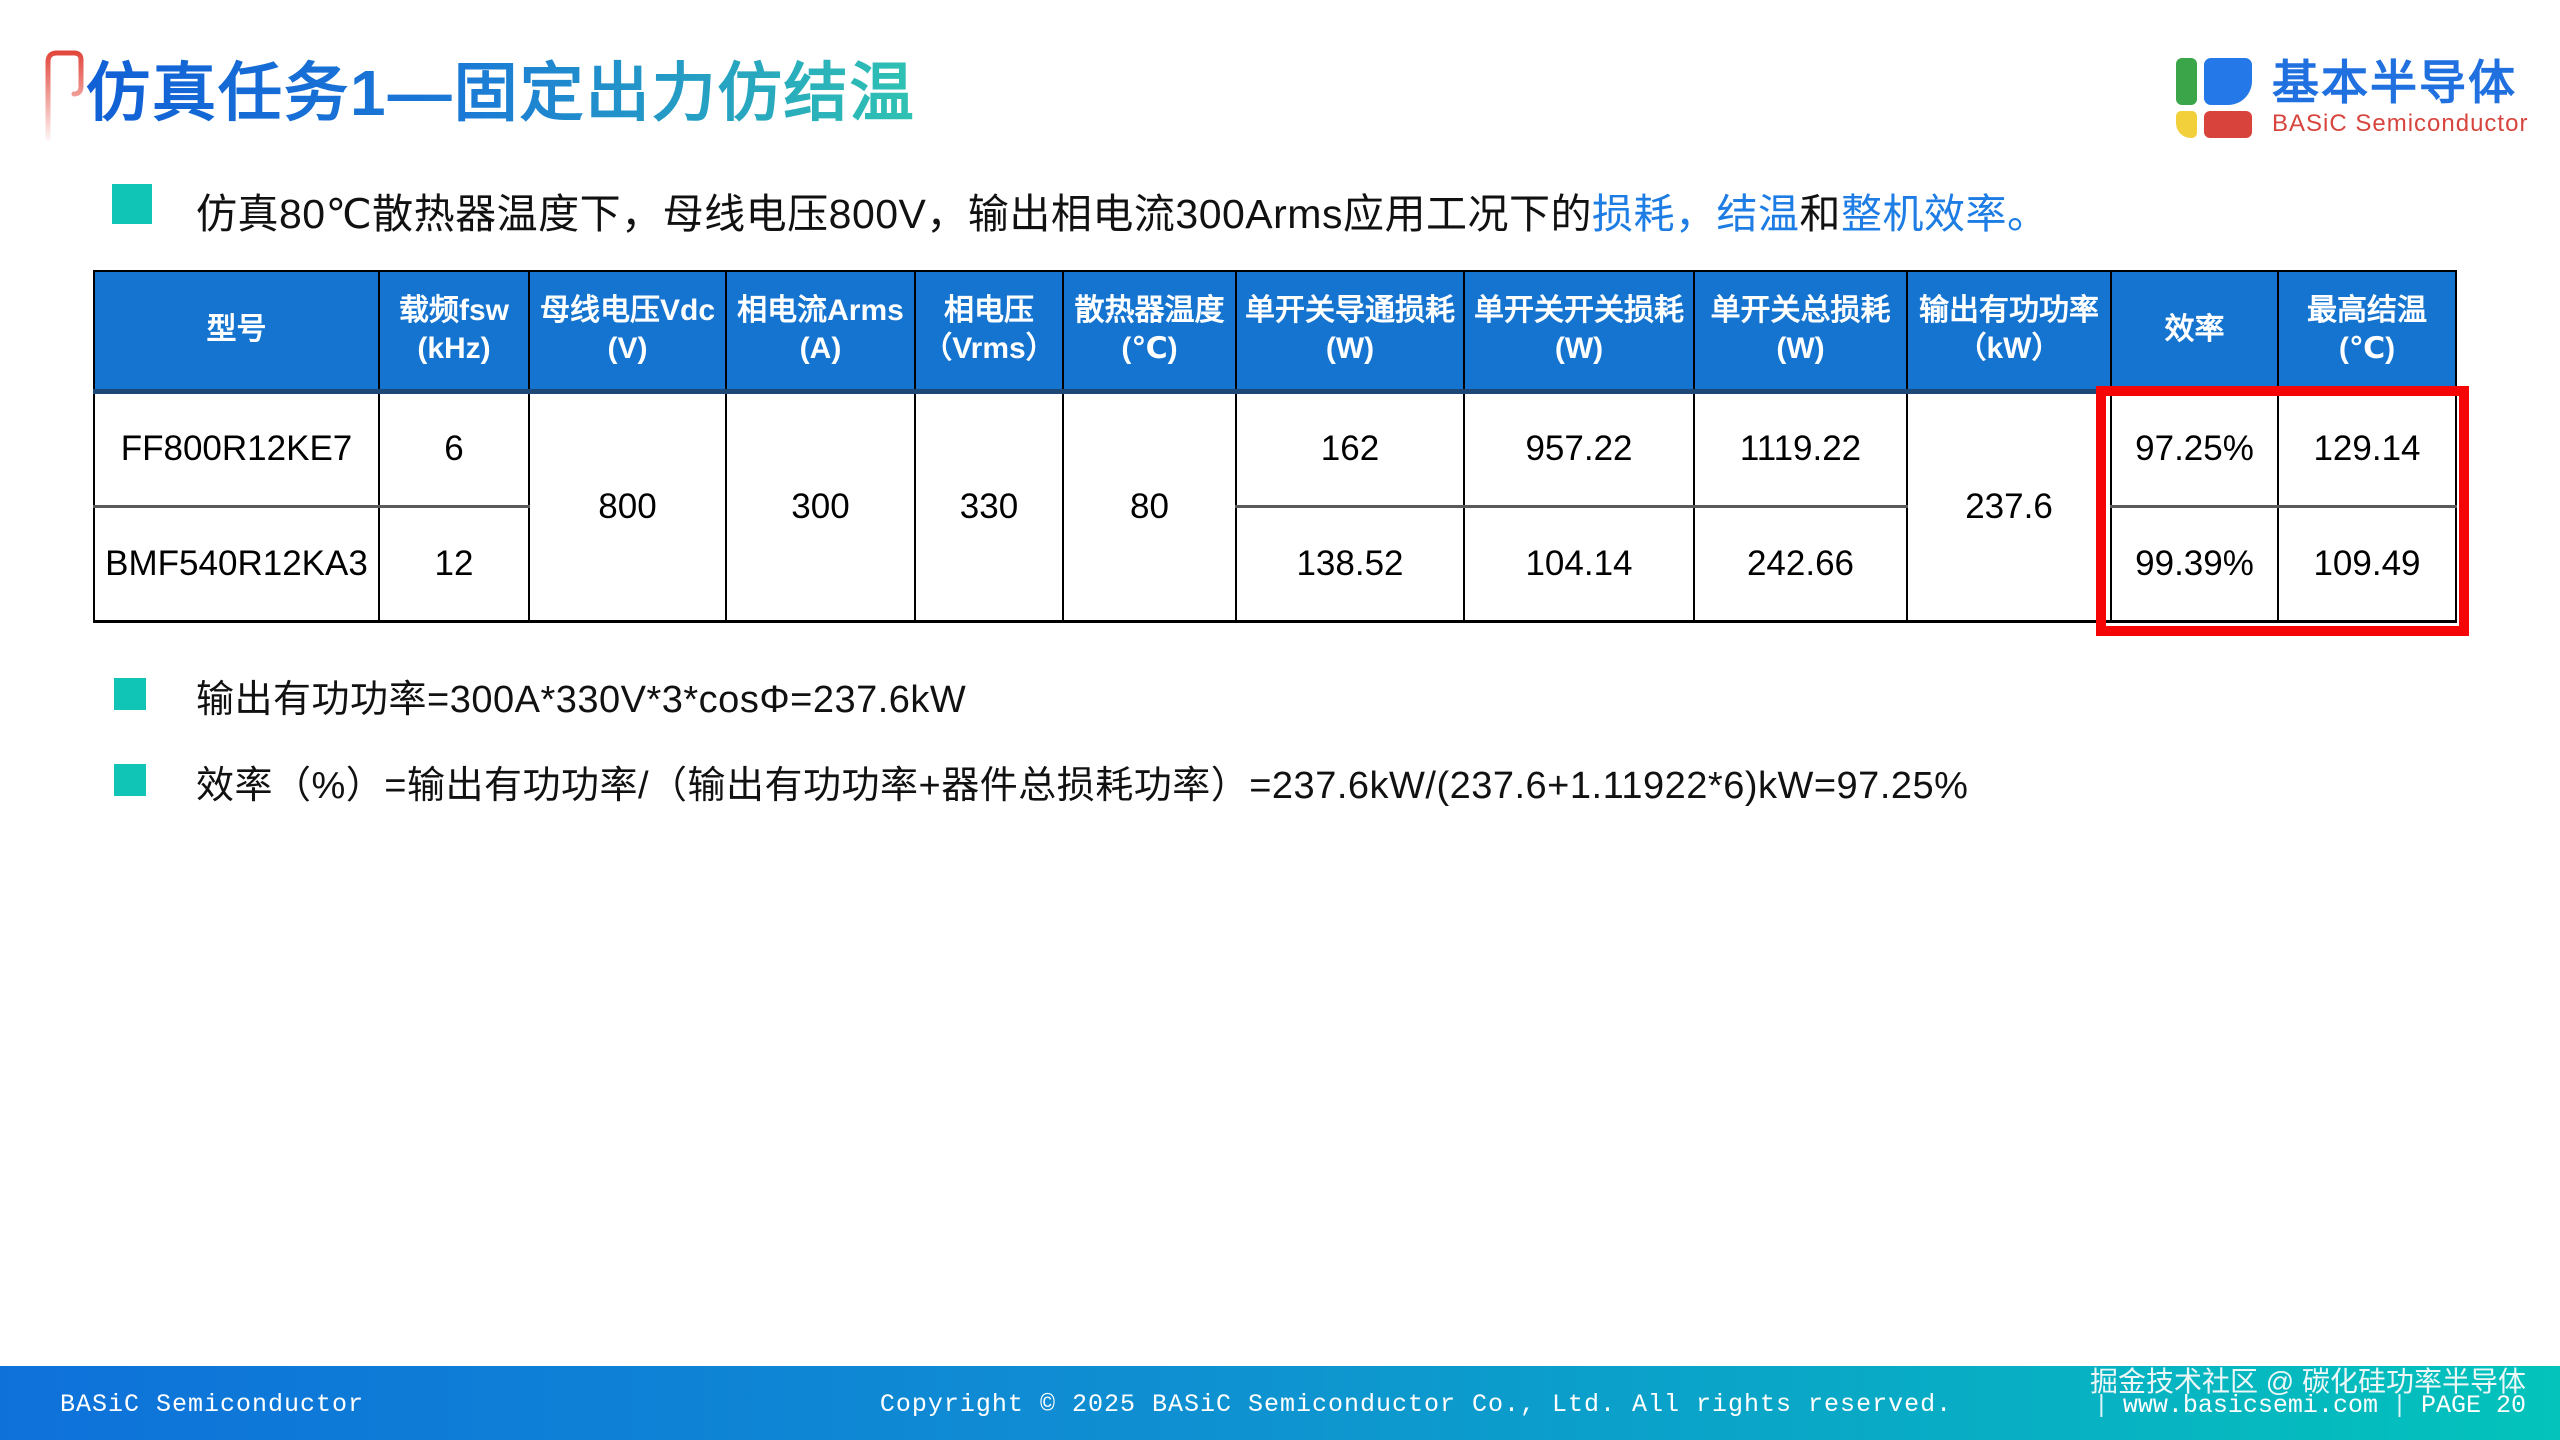 The width and height of the screenshot is (2560, 1440). I want to click on bookmark-icon, so click(62, 96).